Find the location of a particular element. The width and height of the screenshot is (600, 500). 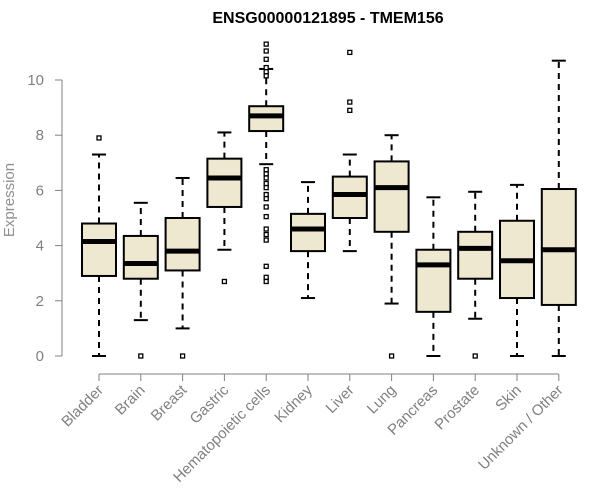

x-tick-label: Breast is located at coordinates (169, 402).